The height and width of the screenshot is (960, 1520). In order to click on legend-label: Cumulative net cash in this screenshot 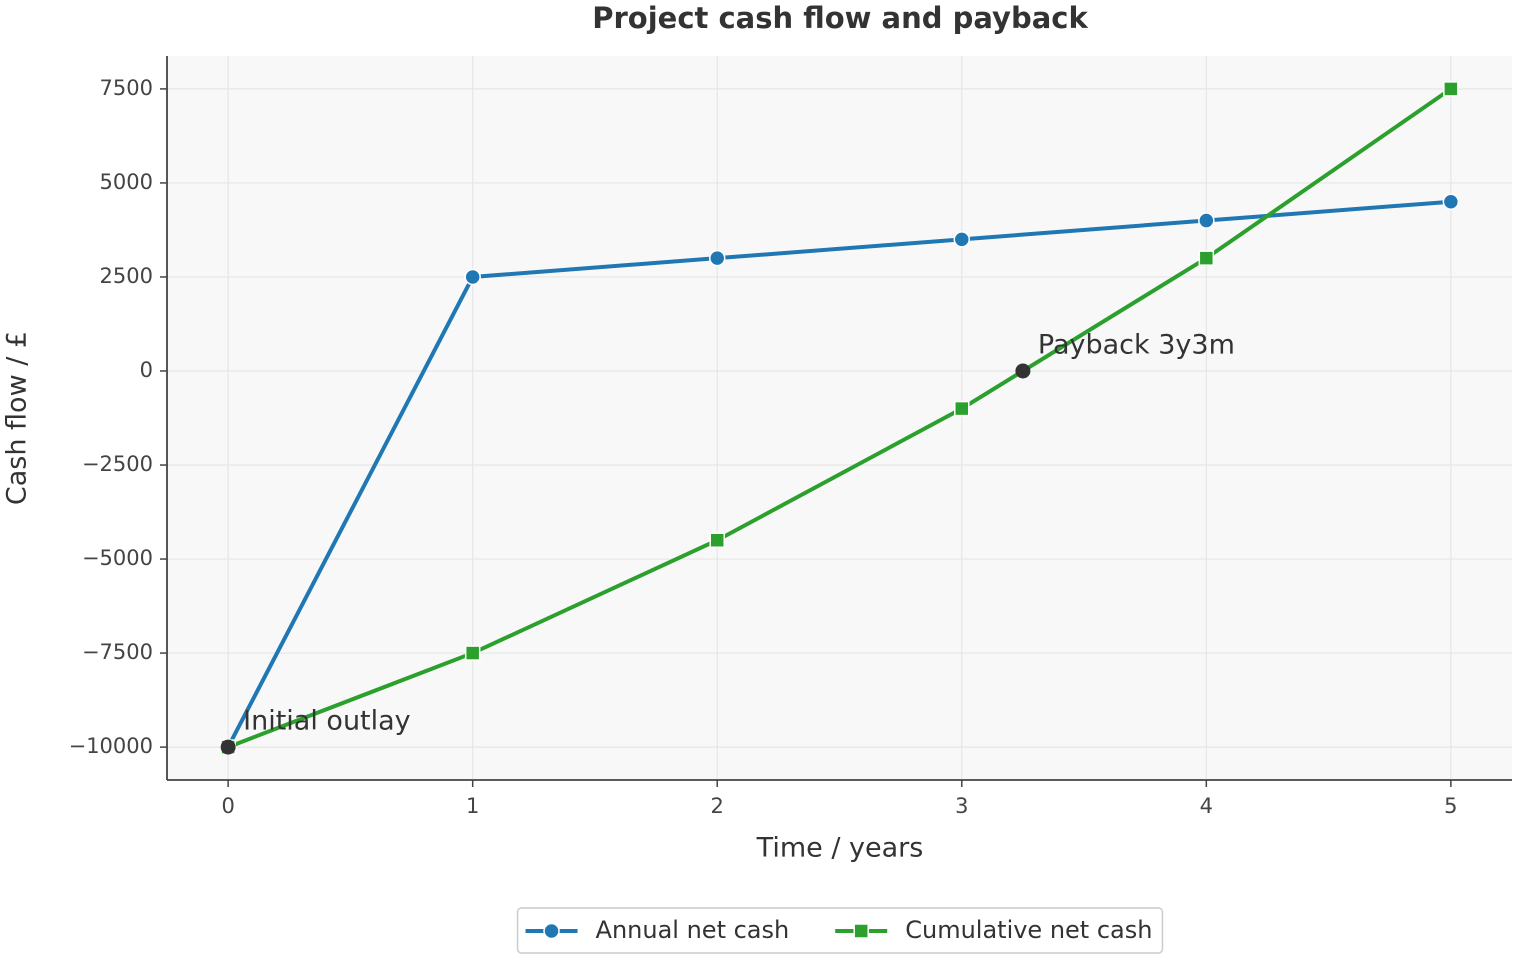, I will do `click(1028, 930)`.